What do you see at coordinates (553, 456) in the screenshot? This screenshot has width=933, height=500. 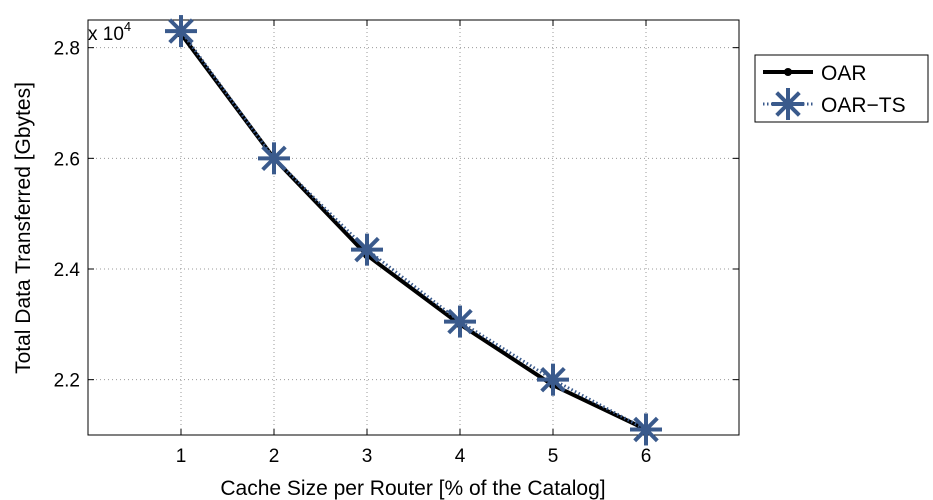 I see `x-tick-label: 5` at bounding box center [553, 456].